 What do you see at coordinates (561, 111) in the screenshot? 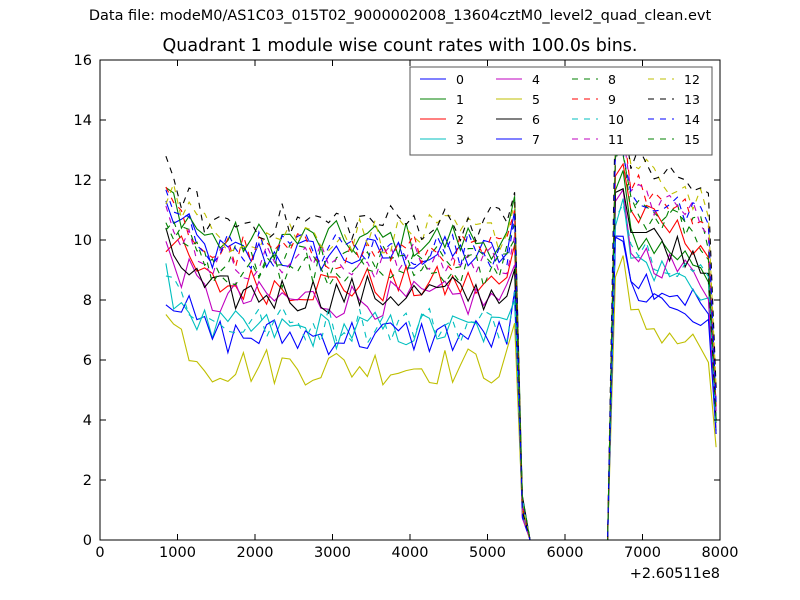
I see `legend-box` at bounding box center [561, 111].